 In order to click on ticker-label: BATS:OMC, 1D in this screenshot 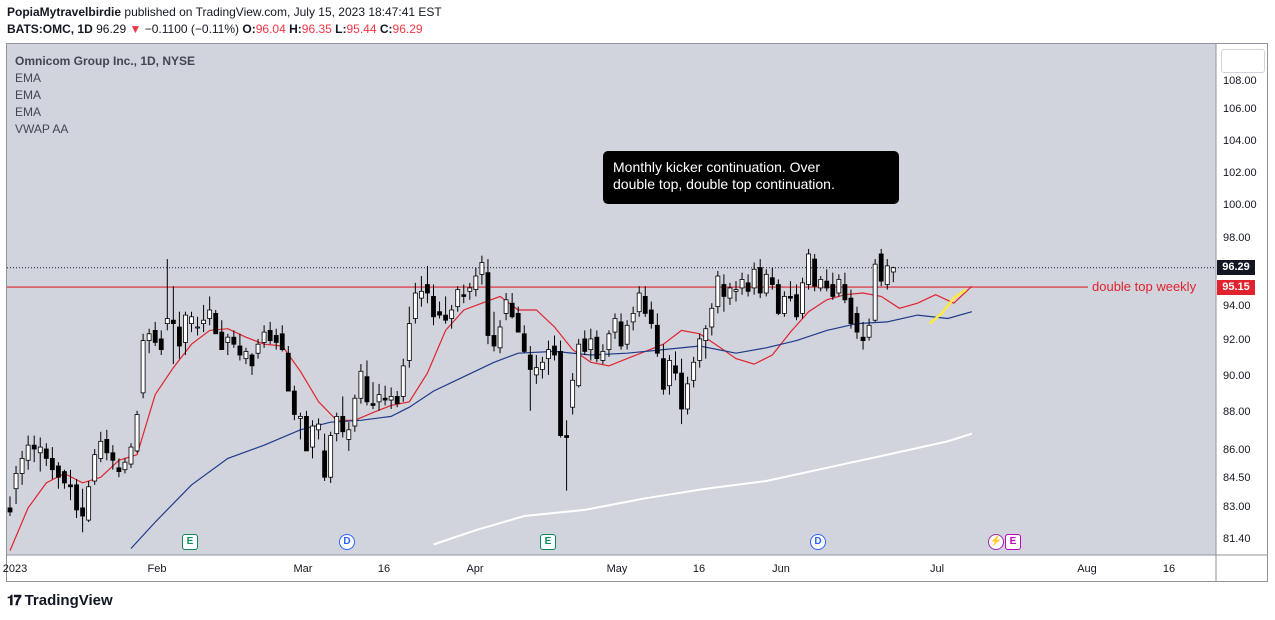, I will do `click(50, 29)`.